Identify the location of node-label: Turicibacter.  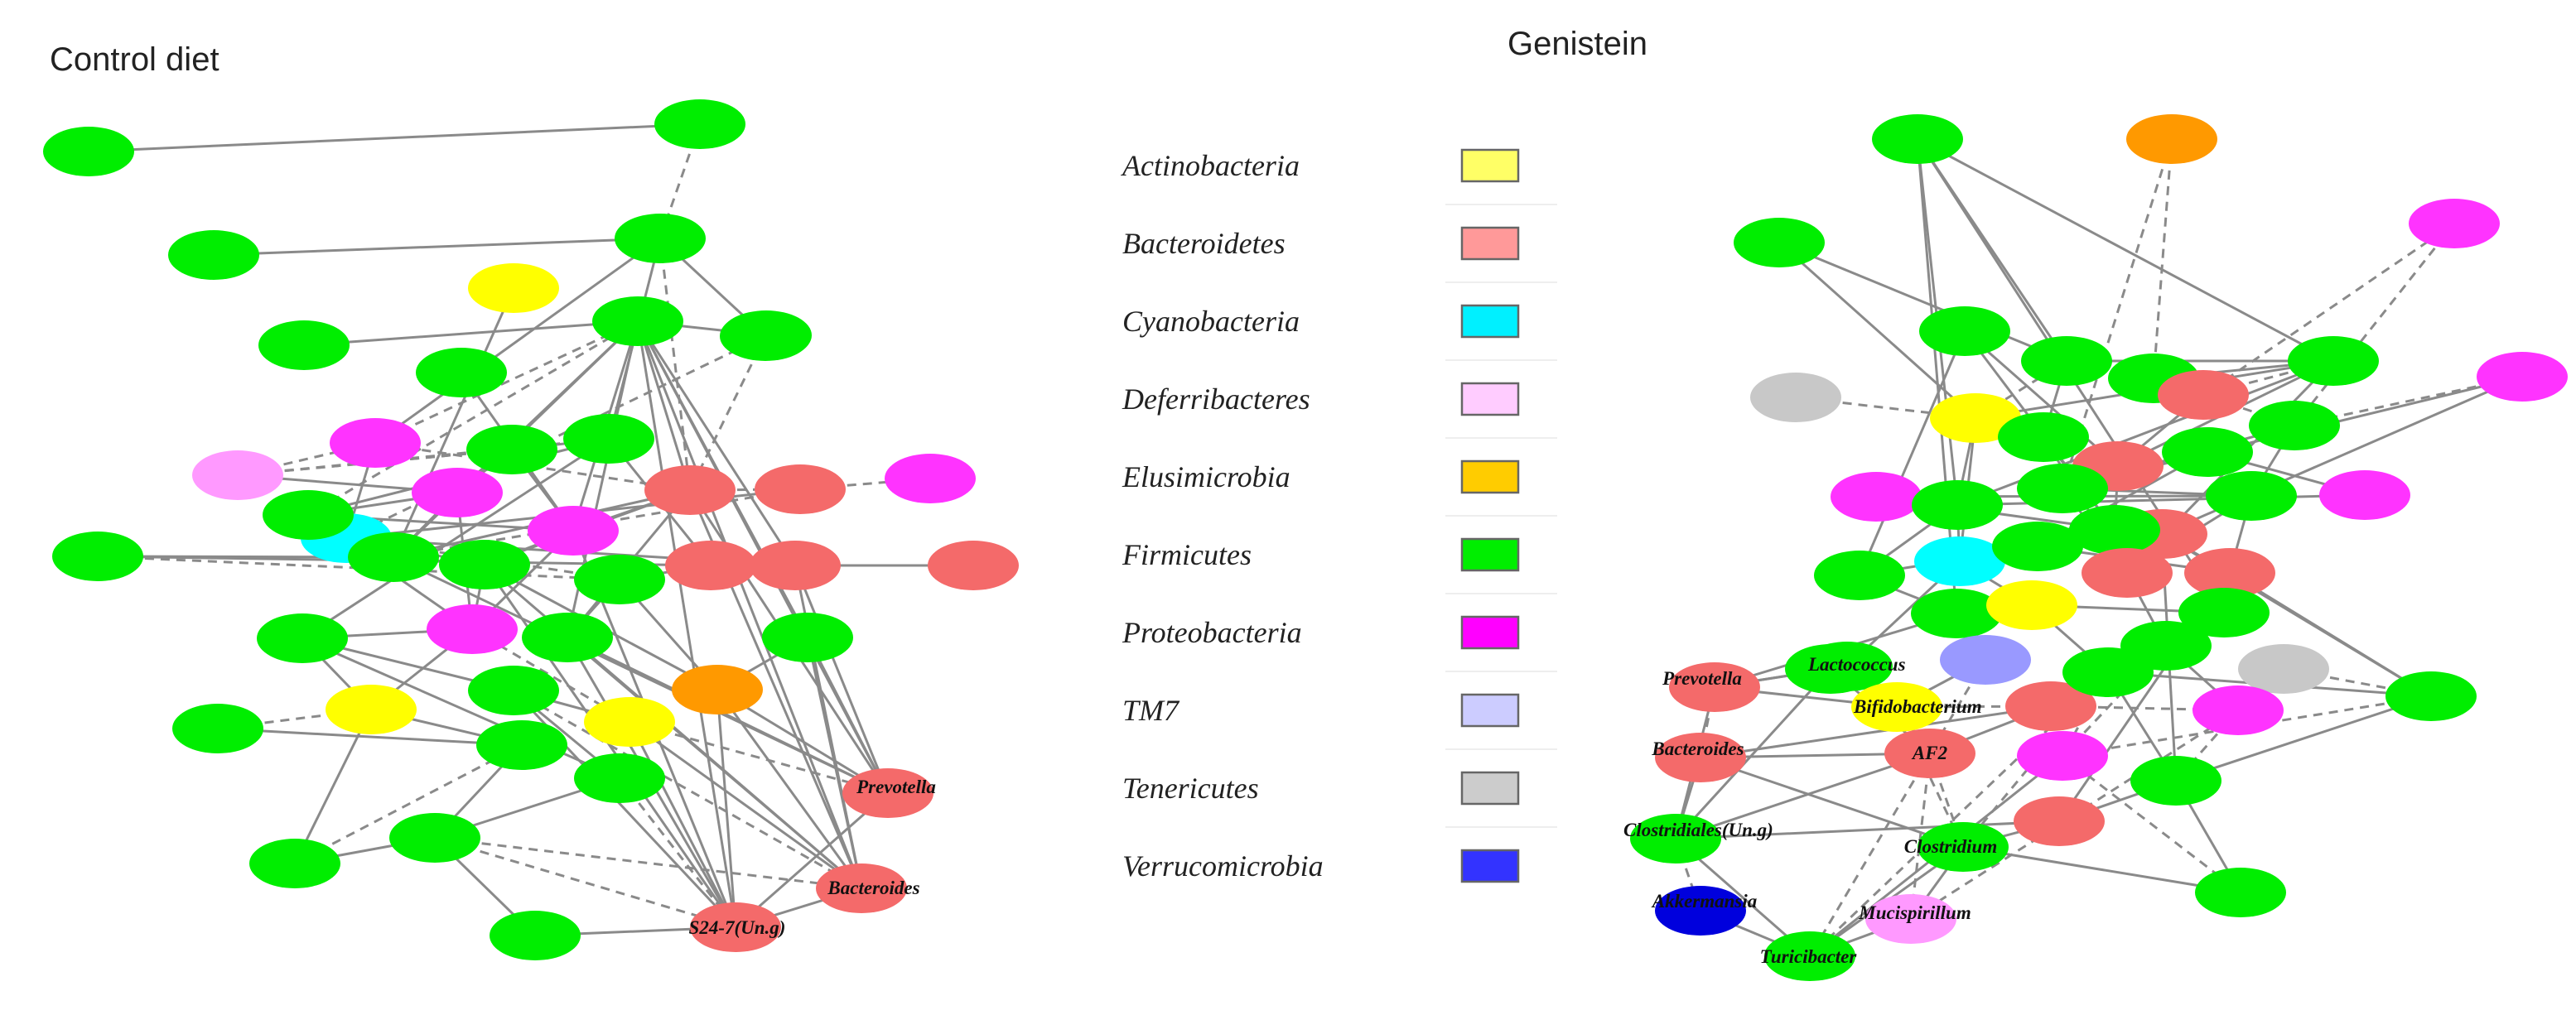
(1809, 957).